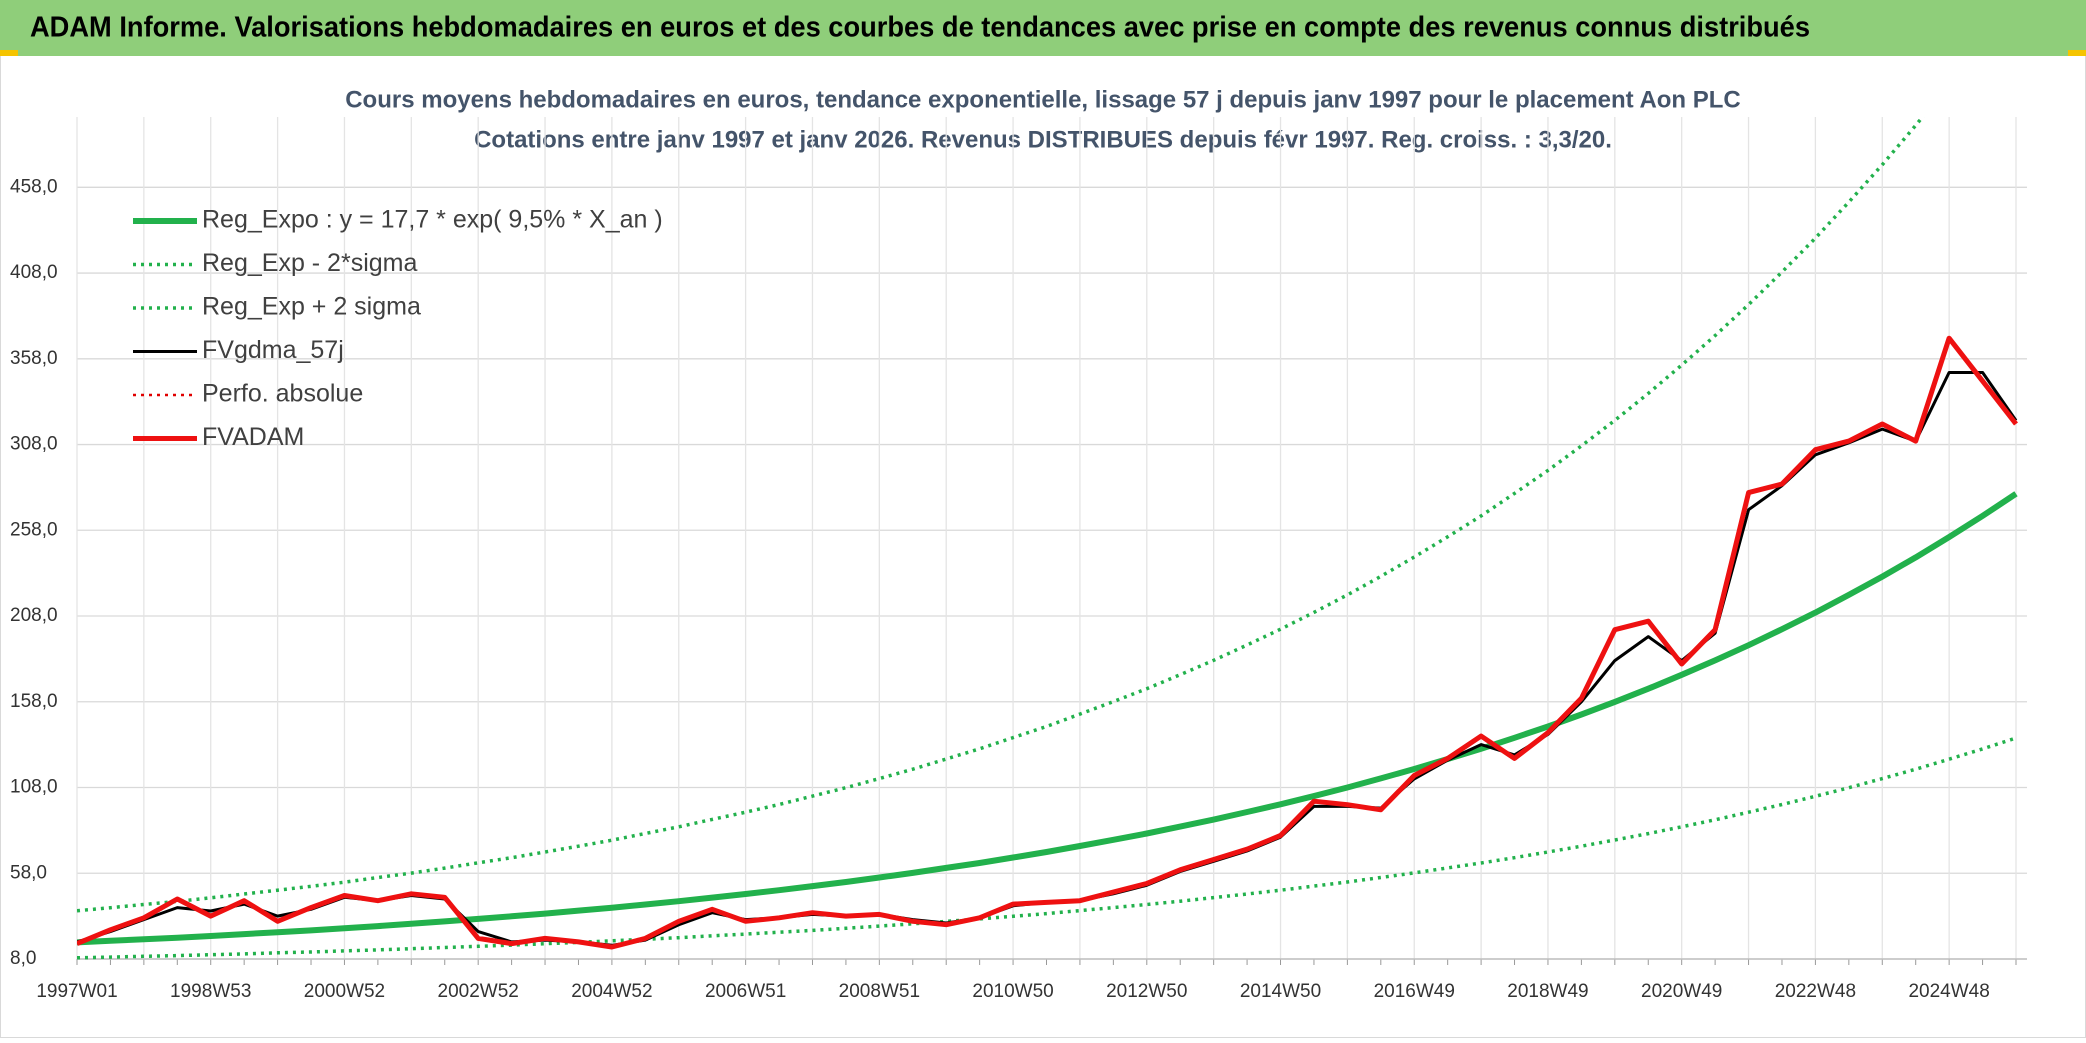 This screenshot has height=1043, width=2086. What do you see at coordinates (1280, 991) in the screenshot?
I see `x-tick-label: 2014W50` at bounding box center [1280, 991].